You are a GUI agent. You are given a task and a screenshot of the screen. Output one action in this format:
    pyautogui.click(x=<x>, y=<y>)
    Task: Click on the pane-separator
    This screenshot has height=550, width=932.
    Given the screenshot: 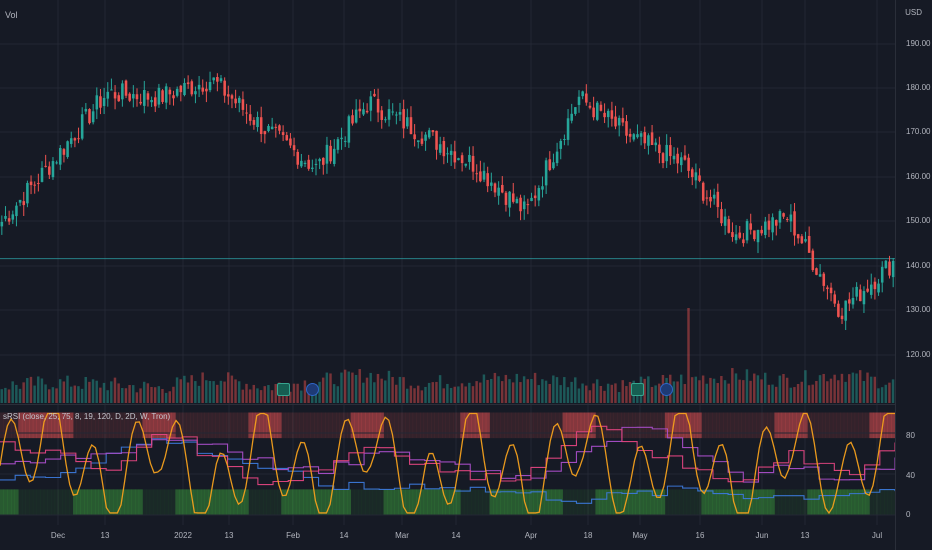 What is the action you would take?
    pyautogui.click(x=447, y=404)
    